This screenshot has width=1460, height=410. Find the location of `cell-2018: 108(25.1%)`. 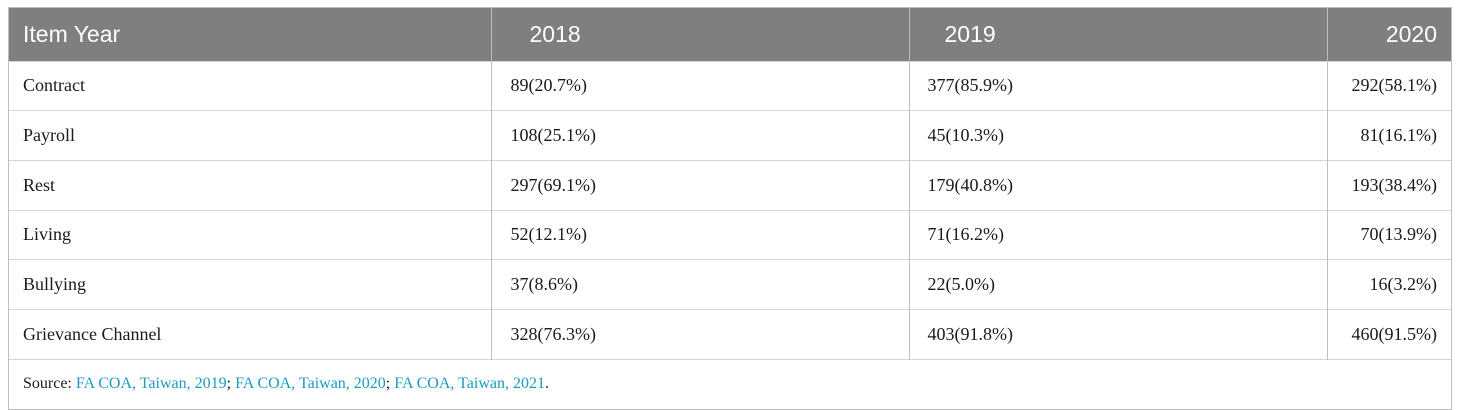

cell-2018: 108(25.1%) is located at coordinates (700, 135).